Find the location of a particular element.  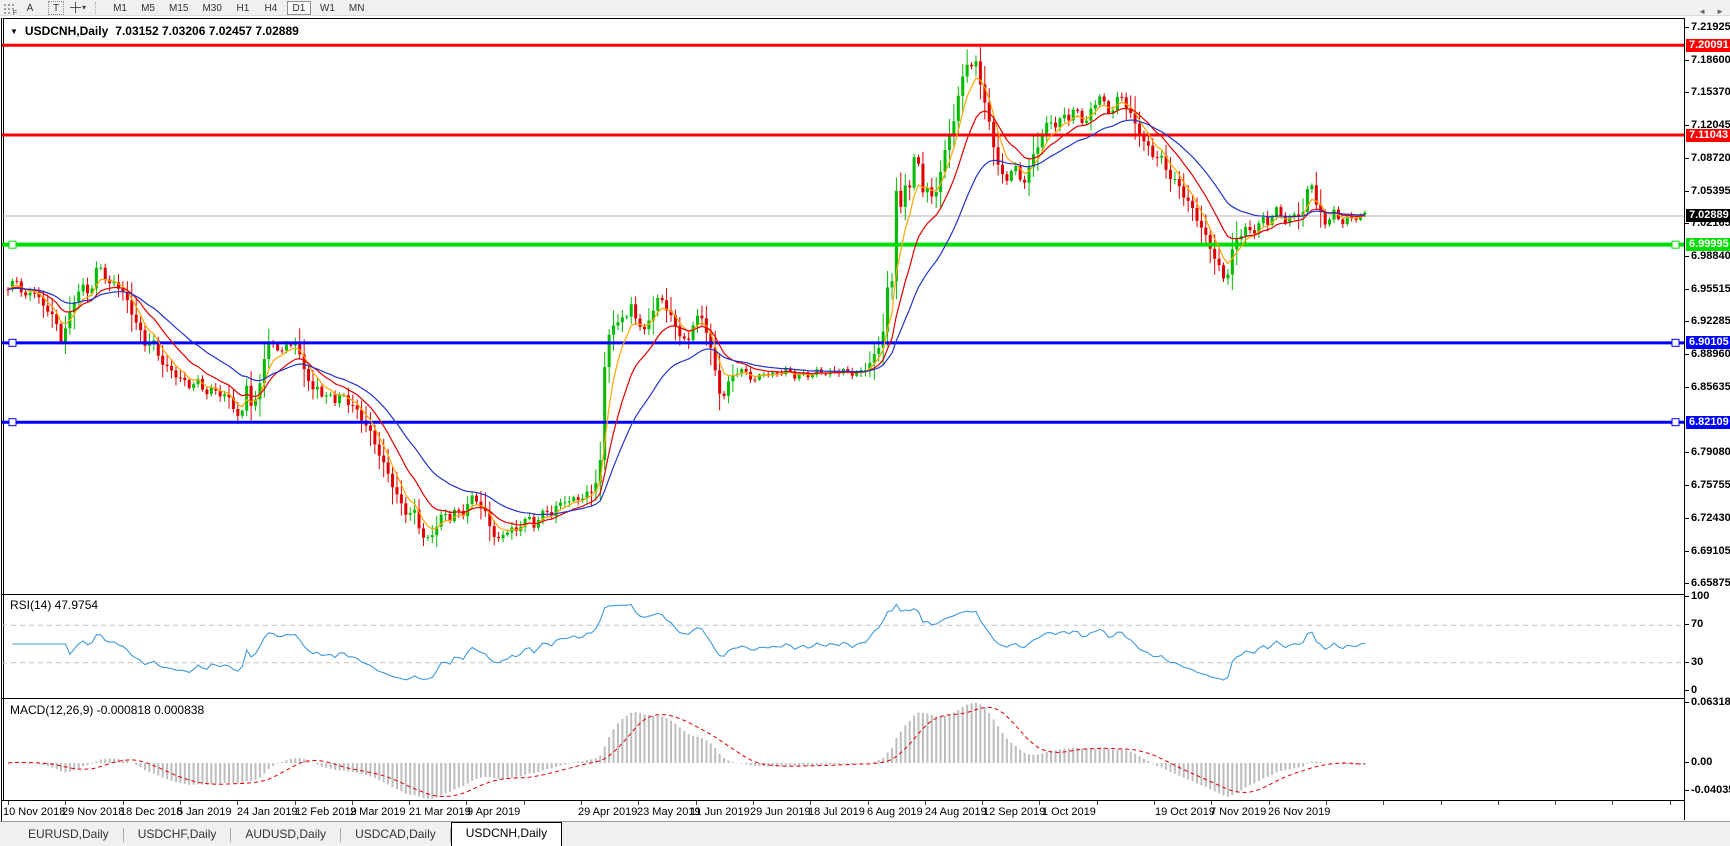

tab-scroll-right-icon: ► is located at coordinates (1720, 11).